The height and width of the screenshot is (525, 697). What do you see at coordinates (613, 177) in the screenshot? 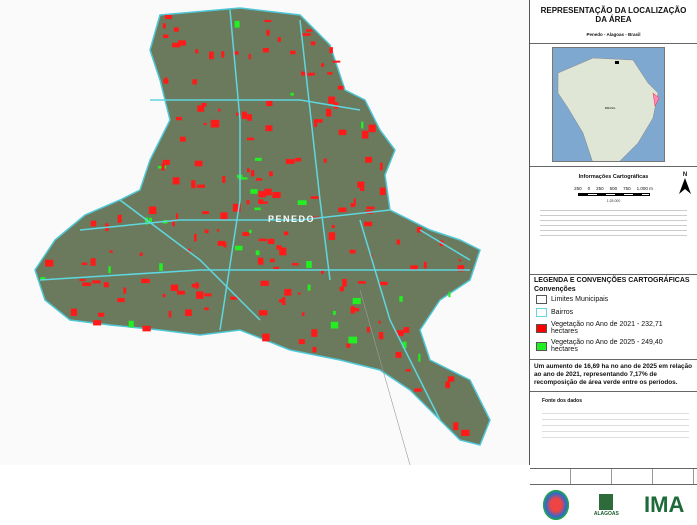
I see `carto-title: Informações Cartográficas` at bounding box center [613, 177].